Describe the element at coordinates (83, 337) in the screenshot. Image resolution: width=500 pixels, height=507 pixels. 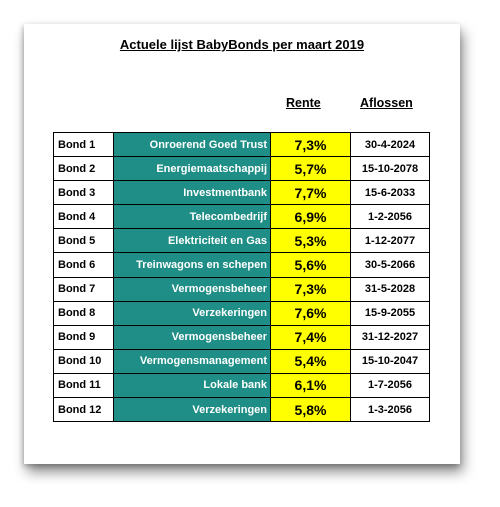
I see `bond-name: Bond 9` at that location.